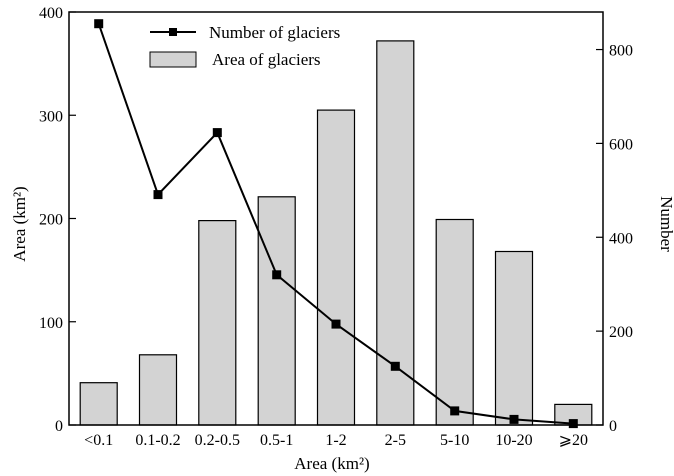 This screenshot has width=674, height=476. Describe the element at coordinates (244, 46) in the screenshot. I see `legend: Number of glaciers Area of glaciers` at that location.